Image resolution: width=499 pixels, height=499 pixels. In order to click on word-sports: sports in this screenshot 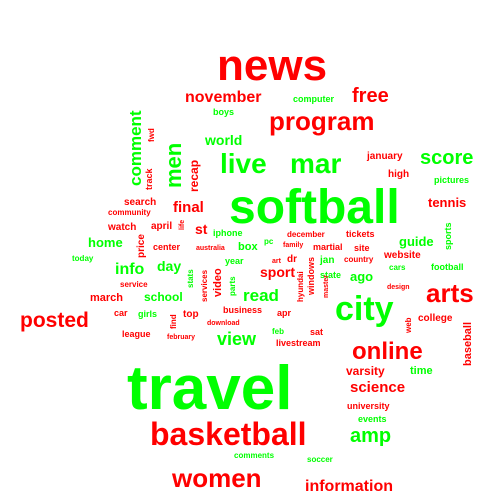, I will do `click(448, 236)`.